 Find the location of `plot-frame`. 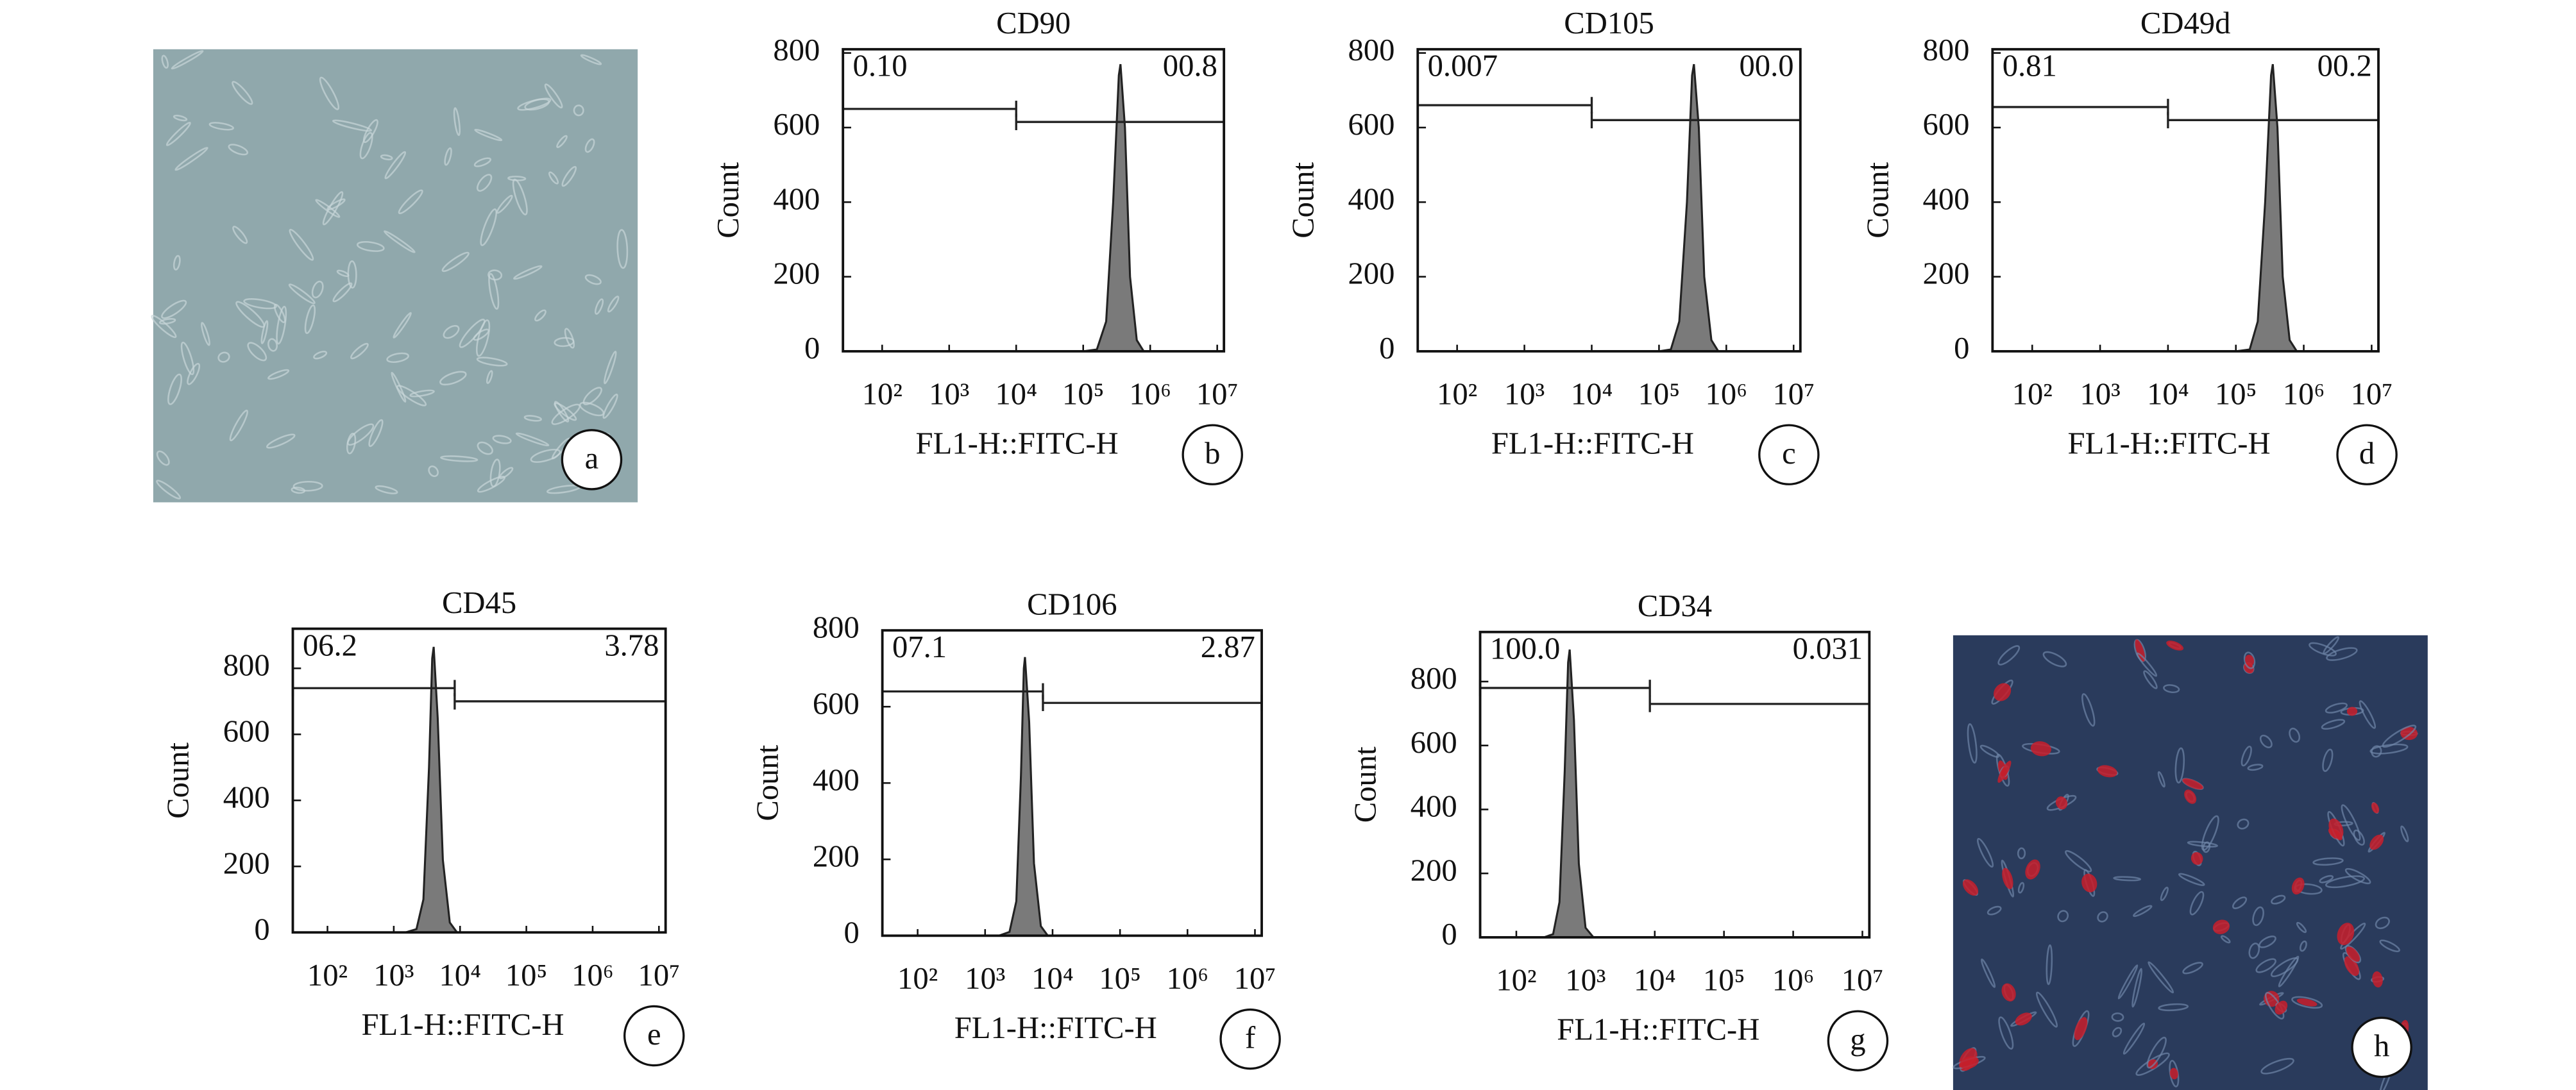

plot-frame is located at coordinates (2185, 200).